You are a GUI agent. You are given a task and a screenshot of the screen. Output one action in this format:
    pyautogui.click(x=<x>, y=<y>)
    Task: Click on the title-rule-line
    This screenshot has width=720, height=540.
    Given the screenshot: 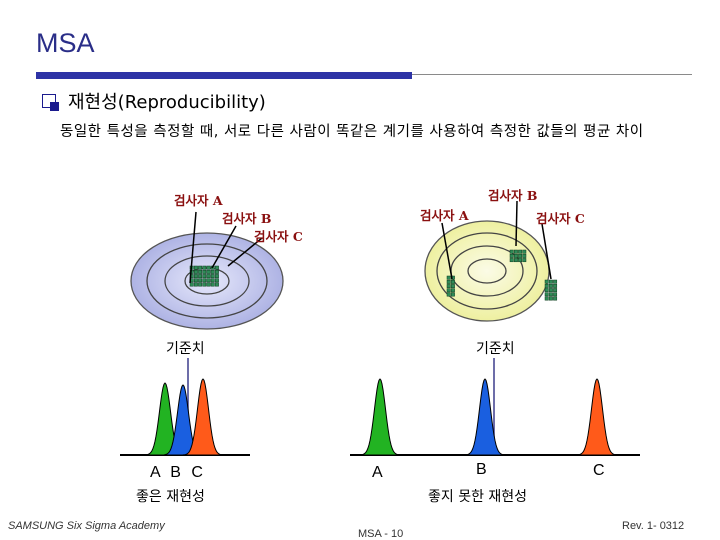 What is the action you would take?
    pyautogui.click(x=552, y=74)
    